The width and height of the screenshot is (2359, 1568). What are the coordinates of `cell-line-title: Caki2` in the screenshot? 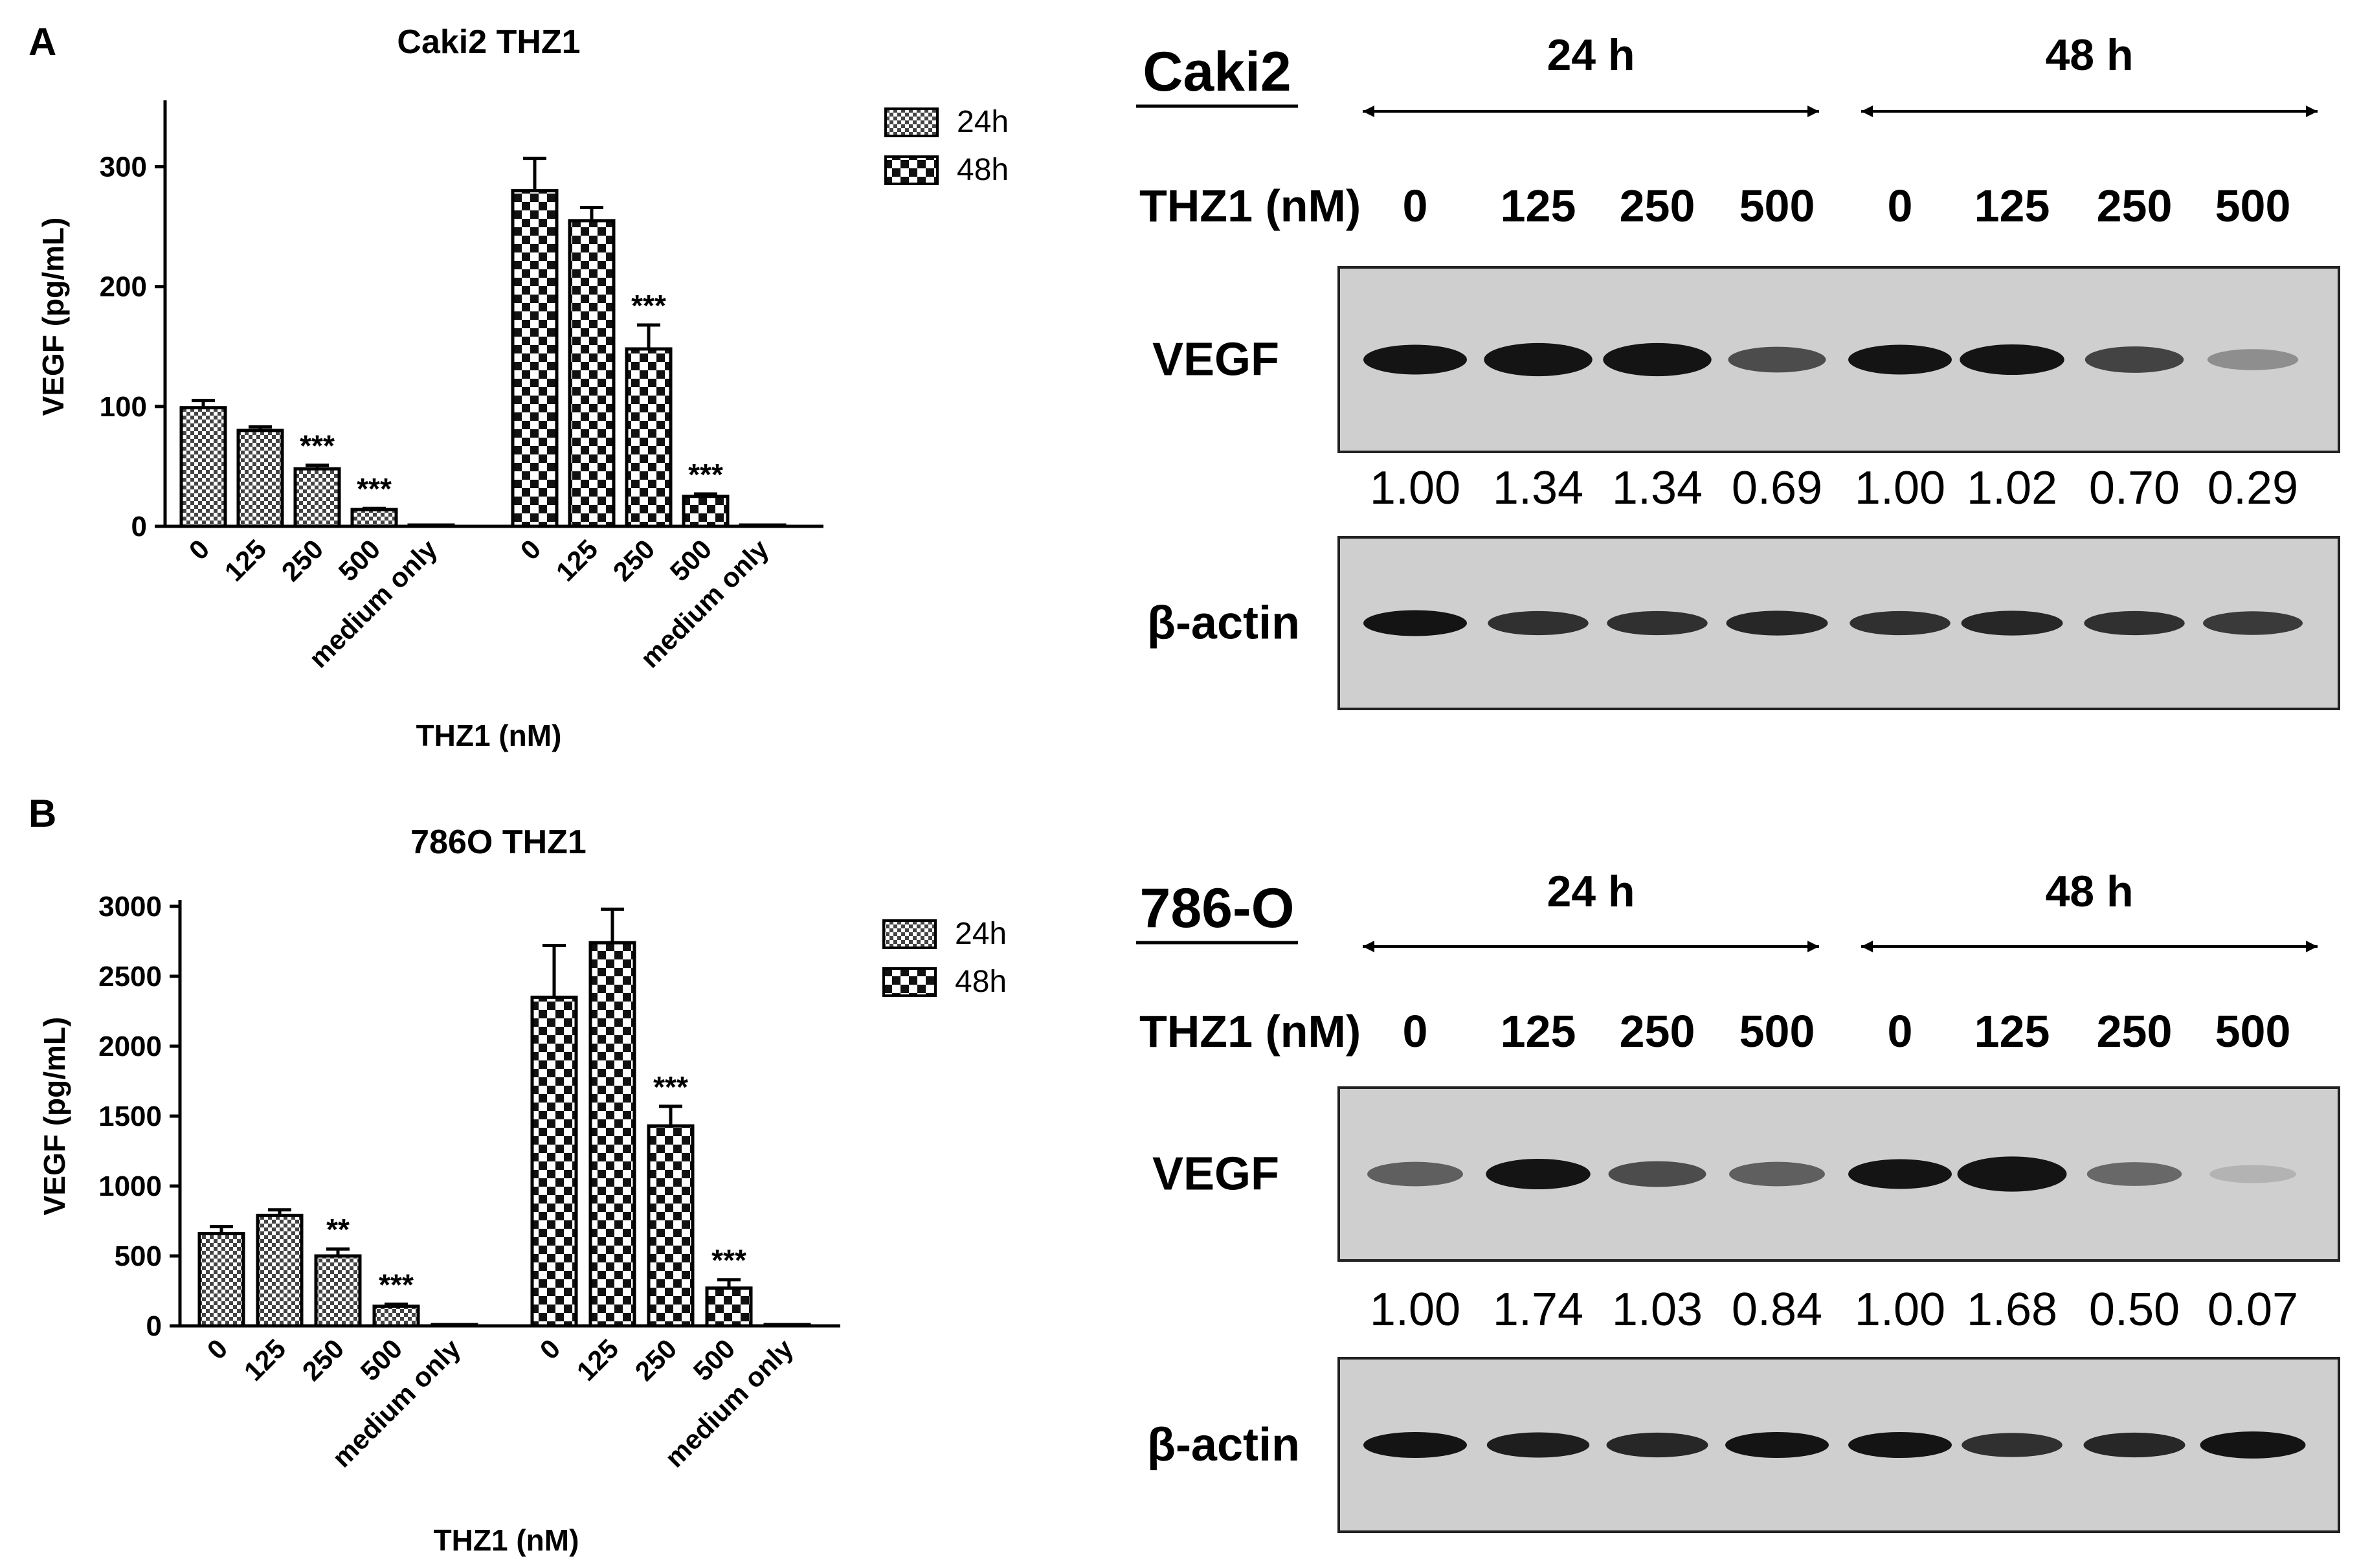 It's located at (1217, 72).